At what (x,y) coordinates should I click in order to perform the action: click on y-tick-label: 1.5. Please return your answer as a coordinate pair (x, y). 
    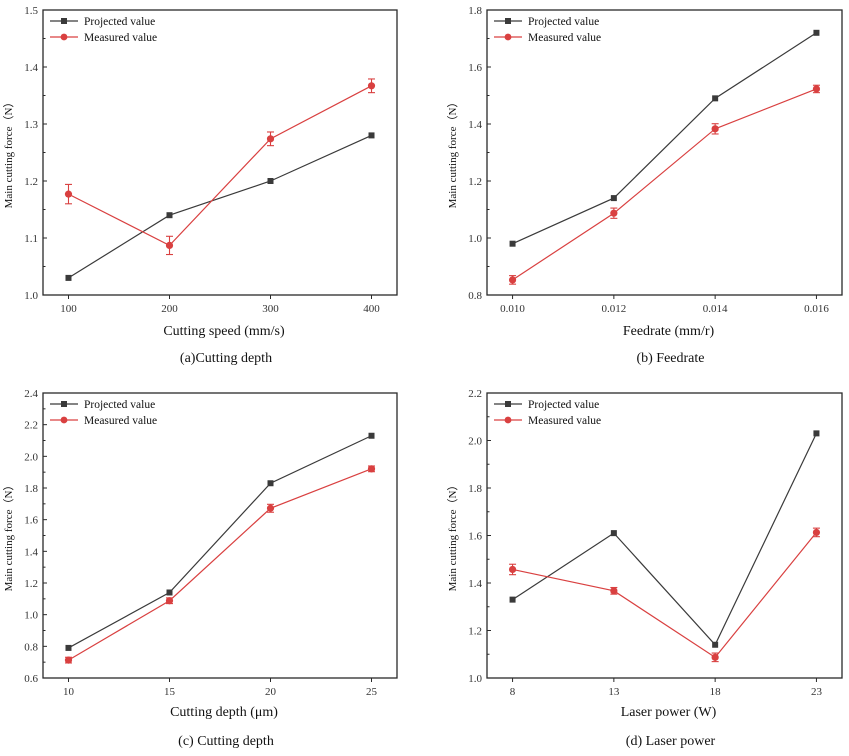
    Looking at the image, I should click on (31, 11).